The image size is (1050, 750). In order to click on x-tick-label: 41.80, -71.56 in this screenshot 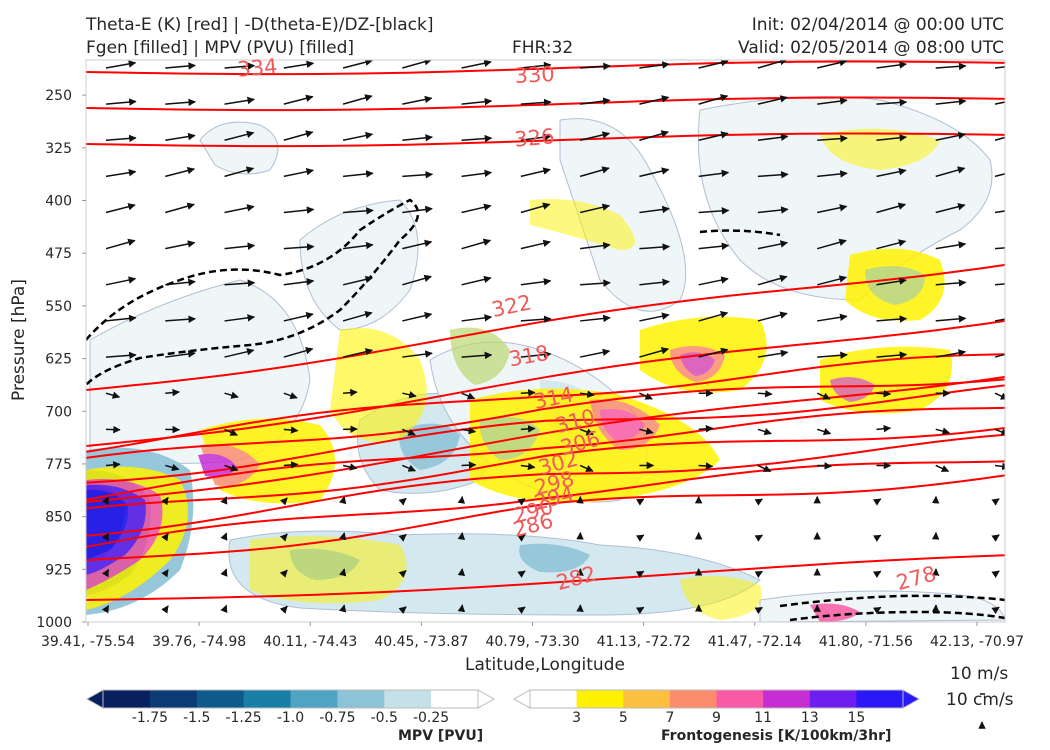, I will do `click(866, 642)`.